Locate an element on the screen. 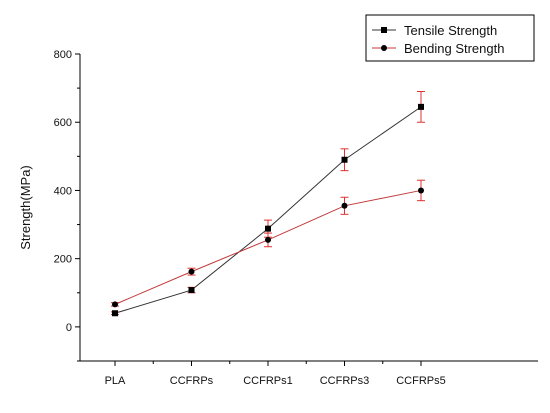 This screenshot has height=413, width=550. legend: Tensile Strength Bending Strength is located at coordinates (450, 38).